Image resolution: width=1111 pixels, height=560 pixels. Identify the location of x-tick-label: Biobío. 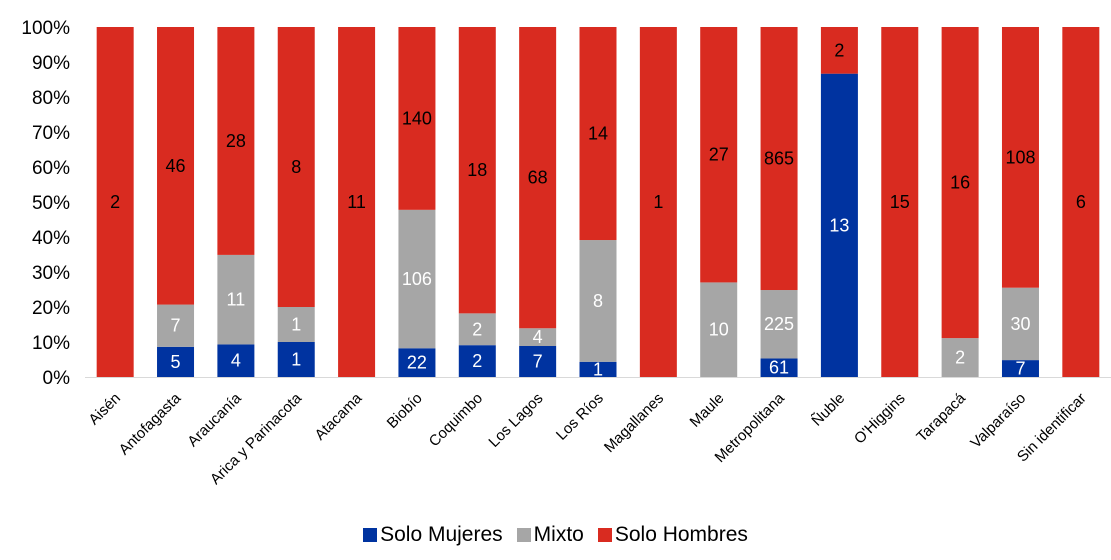
(405, 411).